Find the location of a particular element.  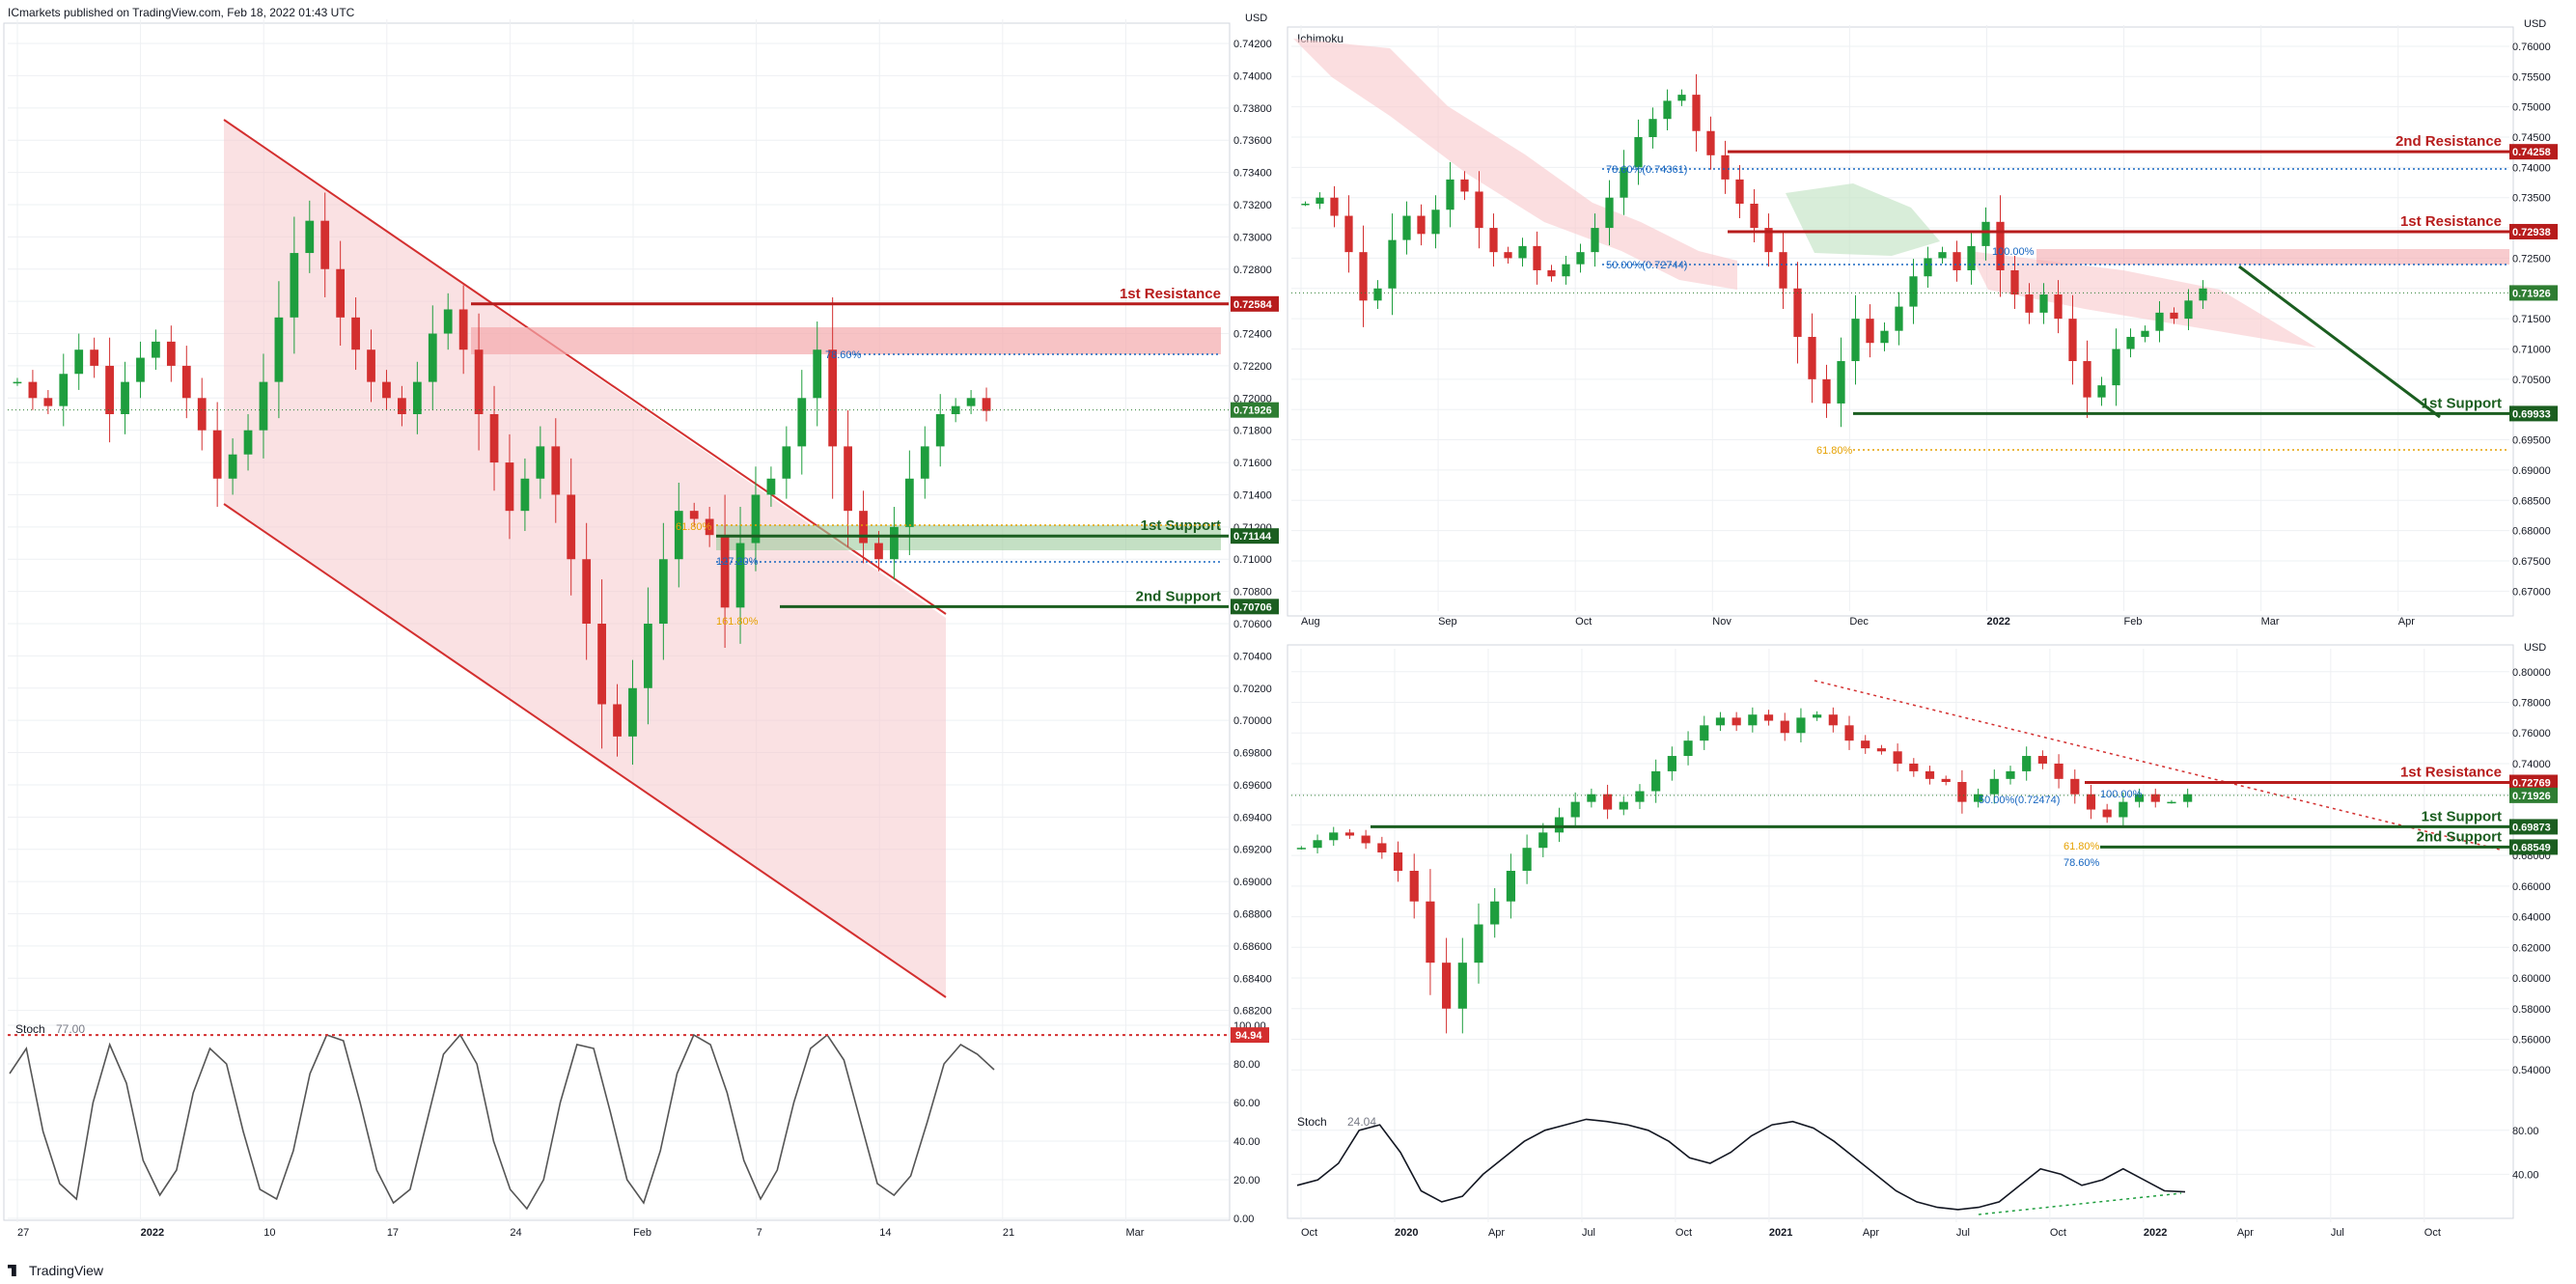

price-tag: 0.68549 is located at coordinates (2531, 847).